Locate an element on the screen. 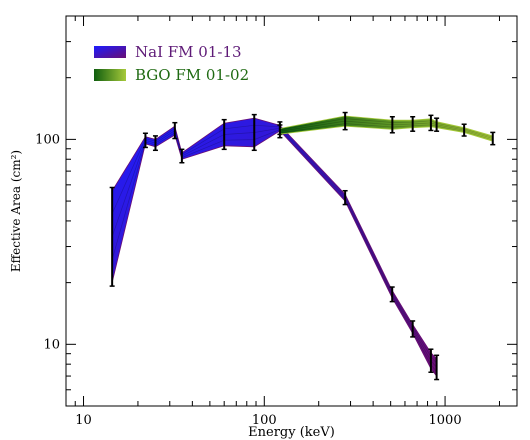  legend-label: NaI FM 01-13 is located at coordinates (188, 52).